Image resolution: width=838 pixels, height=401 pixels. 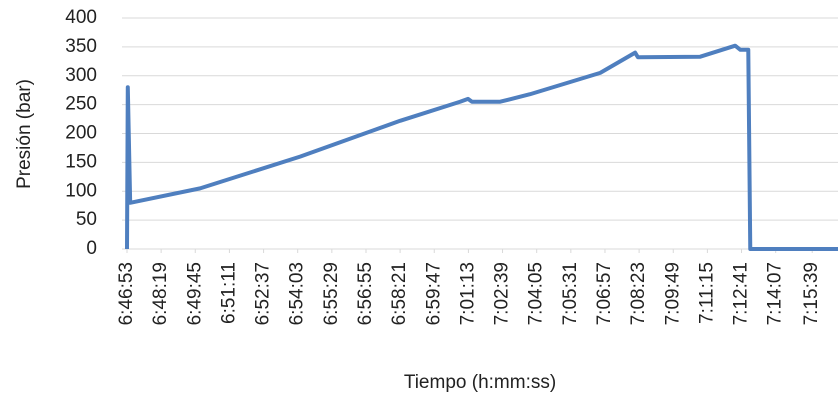 I want to click on y-tick-label: 300, so click(x=81, y=75).